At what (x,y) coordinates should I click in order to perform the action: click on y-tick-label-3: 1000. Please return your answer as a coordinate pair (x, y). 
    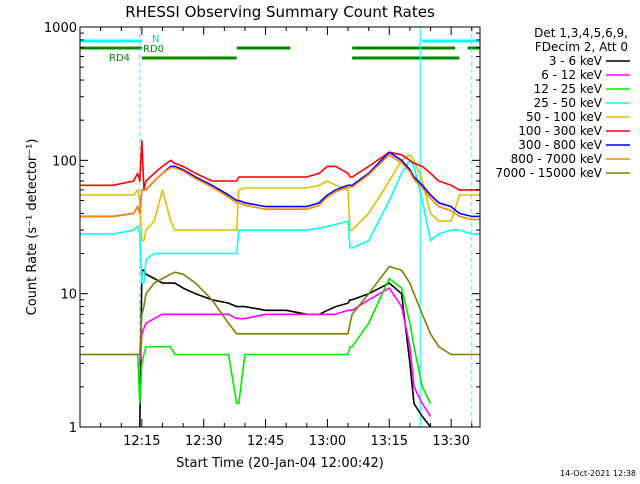
    Looking at the image, I should click on (60, 28).